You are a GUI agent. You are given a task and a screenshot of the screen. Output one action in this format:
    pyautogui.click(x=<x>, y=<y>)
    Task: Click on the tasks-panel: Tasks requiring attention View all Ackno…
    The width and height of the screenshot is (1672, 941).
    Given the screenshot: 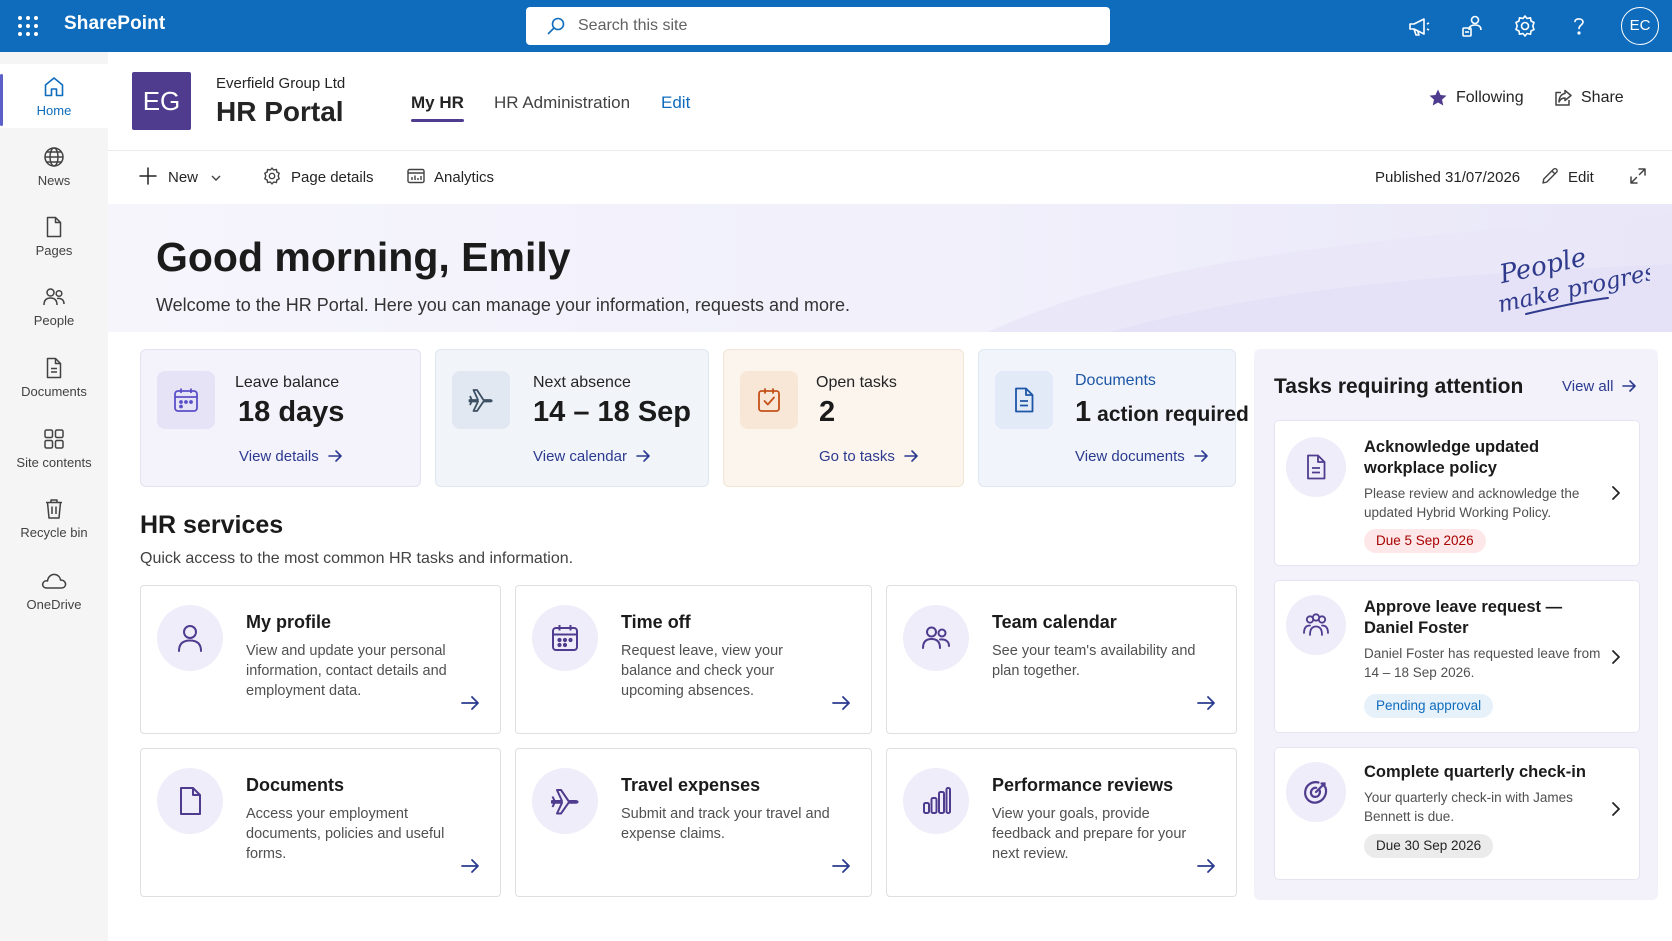 What is the action you would take?
    pyautogui.click(x=1456, y=624)
    